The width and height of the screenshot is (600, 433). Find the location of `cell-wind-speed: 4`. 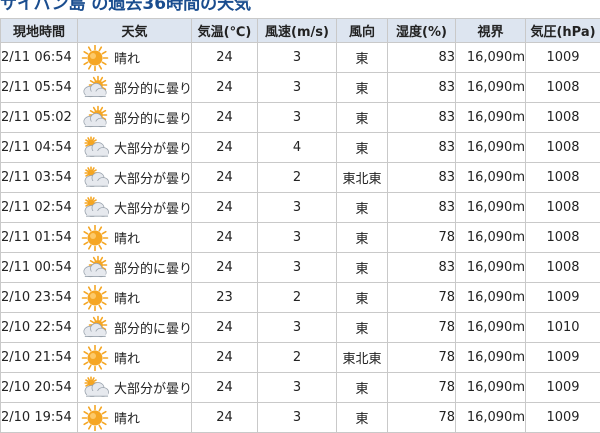

cell-wind-speed: 4 is located at coordinates (297, 148).